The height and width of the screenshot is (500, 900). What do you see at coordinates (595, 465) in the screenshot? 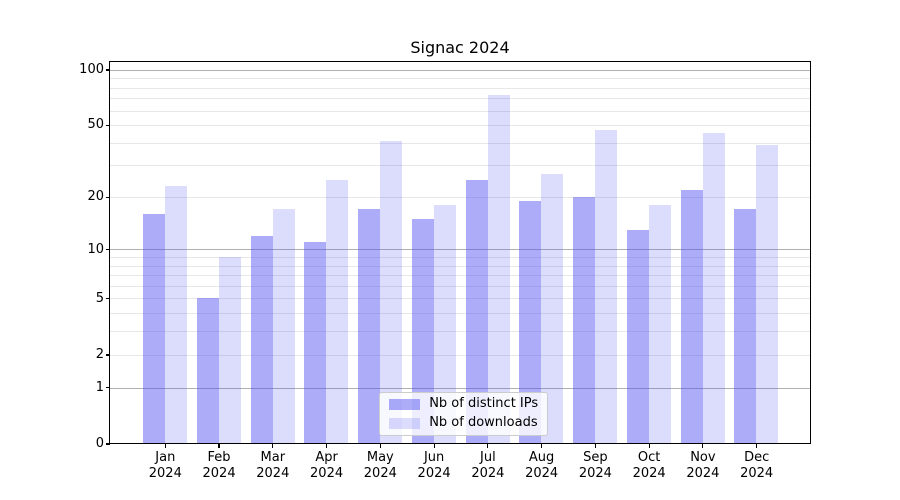
I see `x-tick-label: Sep 2024` at bounding box center [595, 465].